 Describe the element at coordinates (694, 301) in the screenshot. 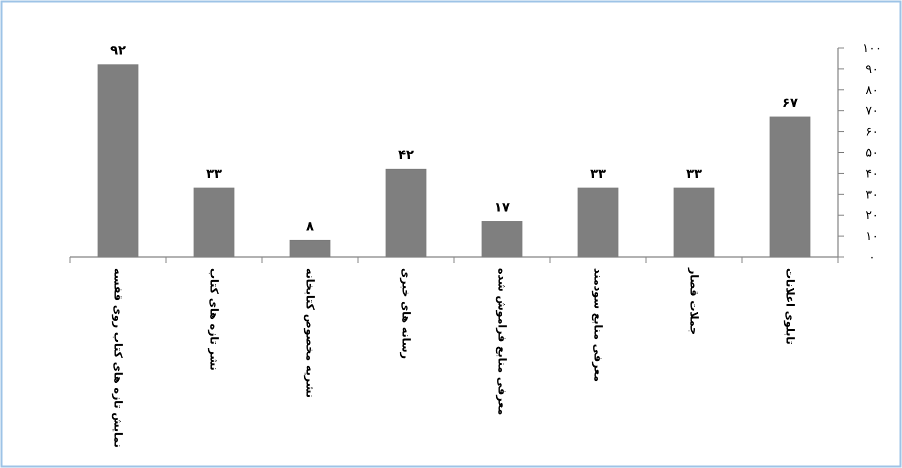

I see `x-tick-label: جملات قصار` at that location.